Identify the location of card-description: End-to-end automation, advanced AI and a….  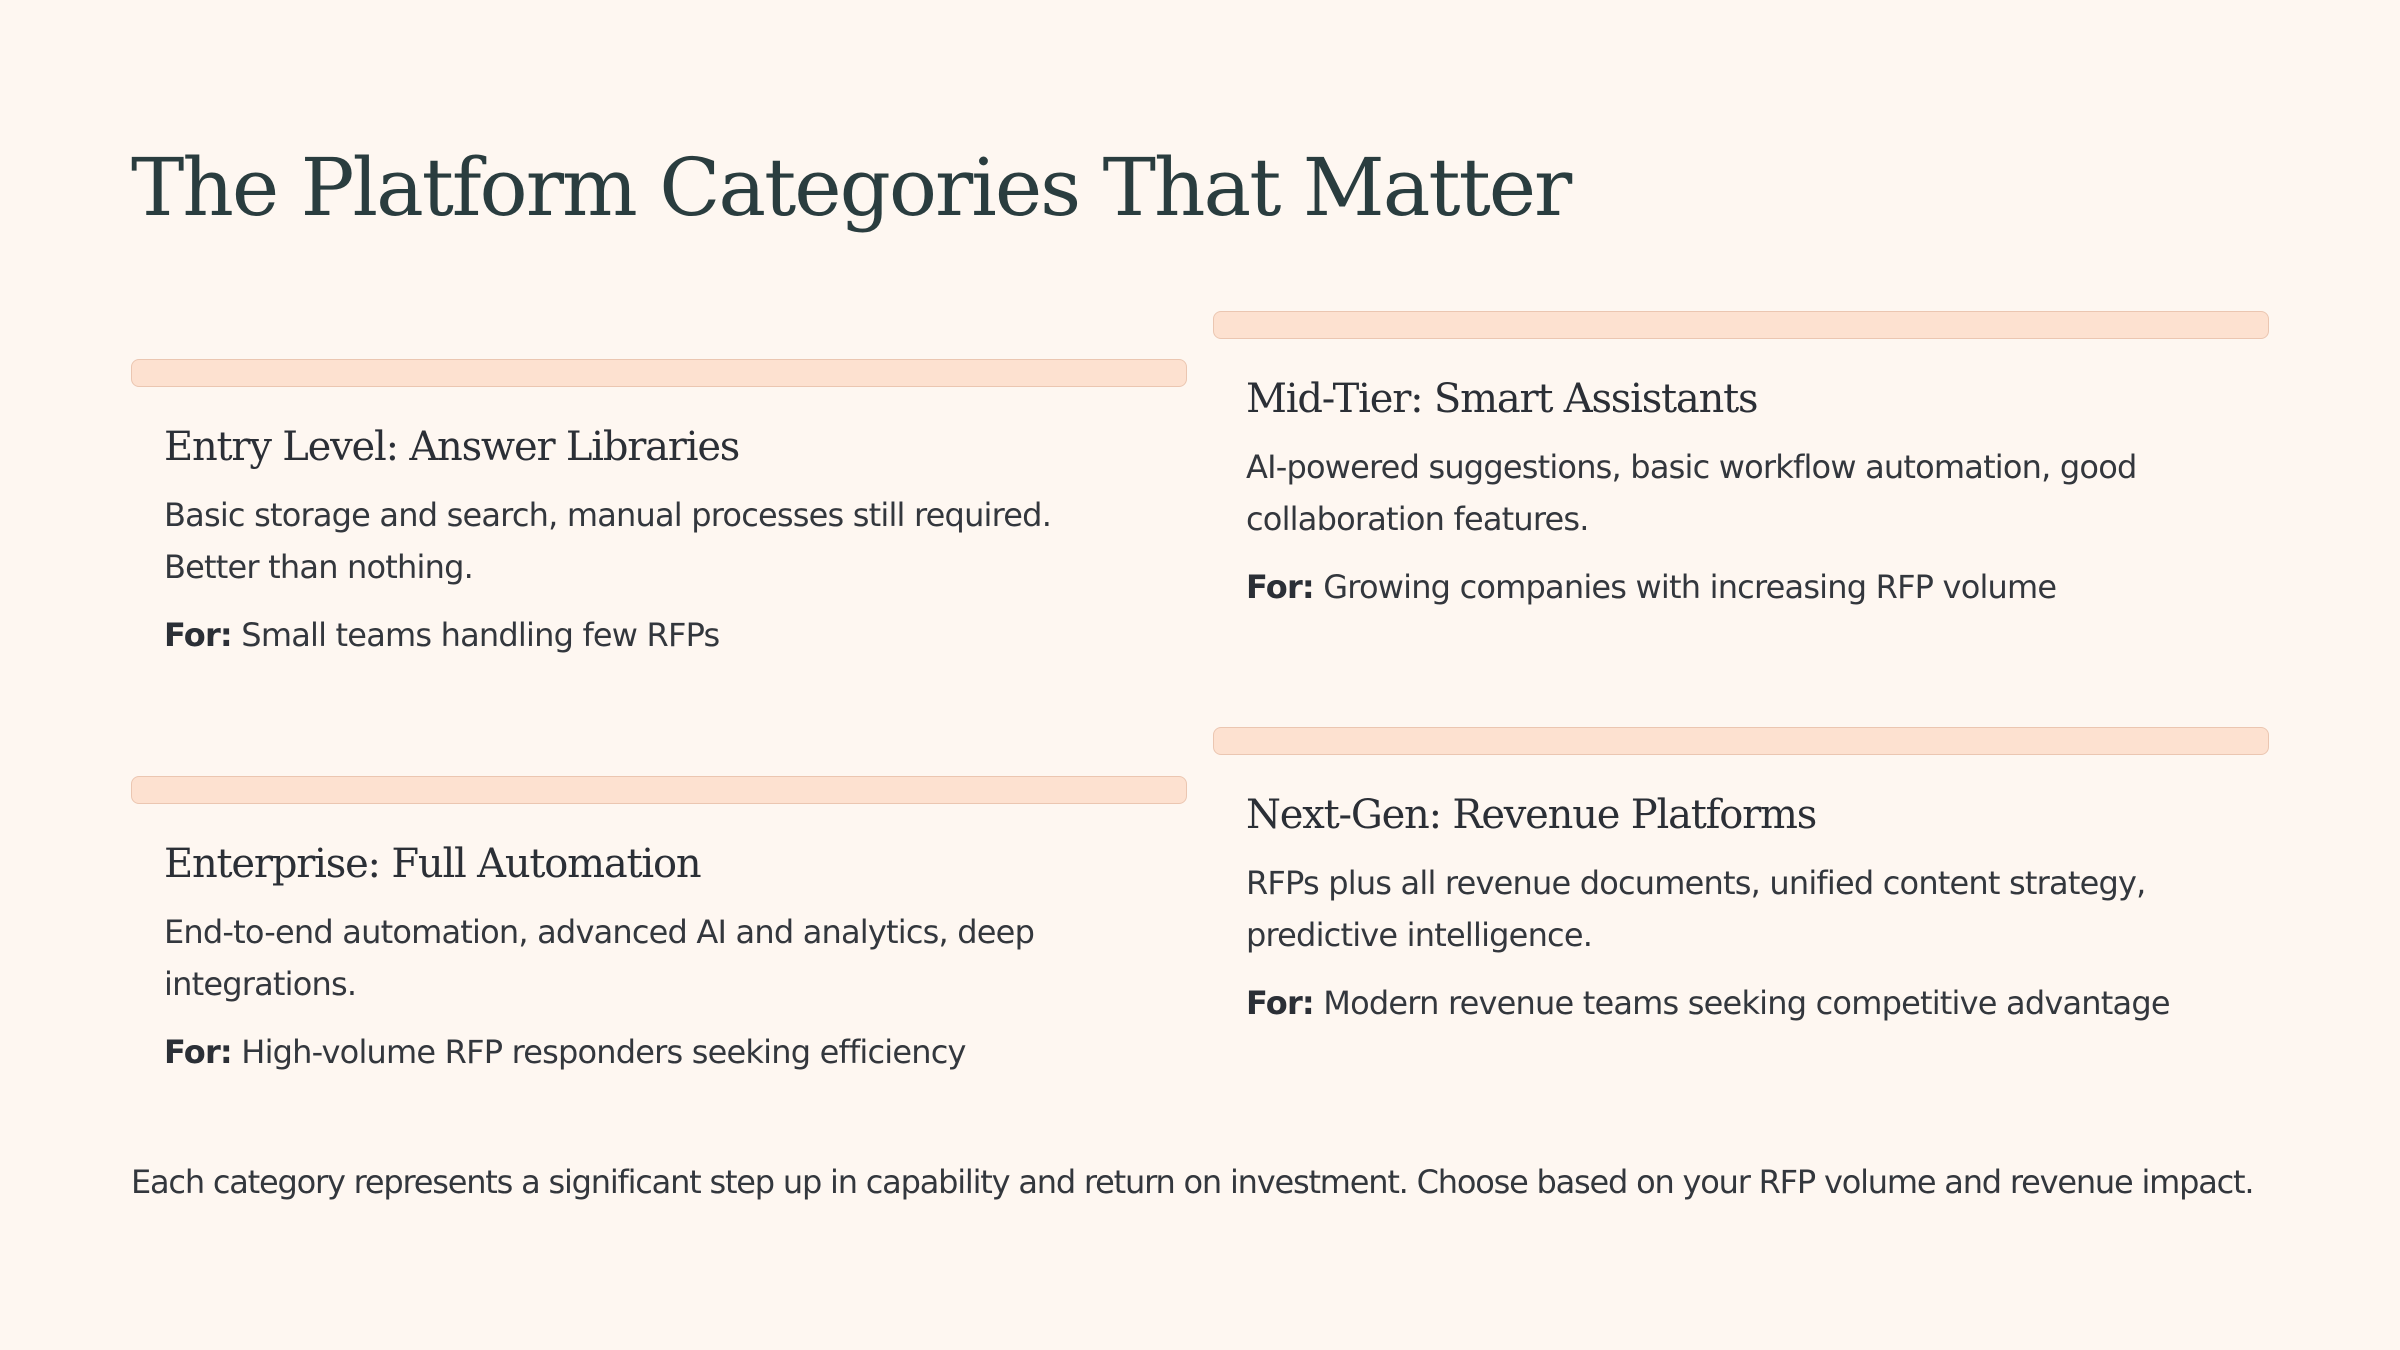
(599, 958).